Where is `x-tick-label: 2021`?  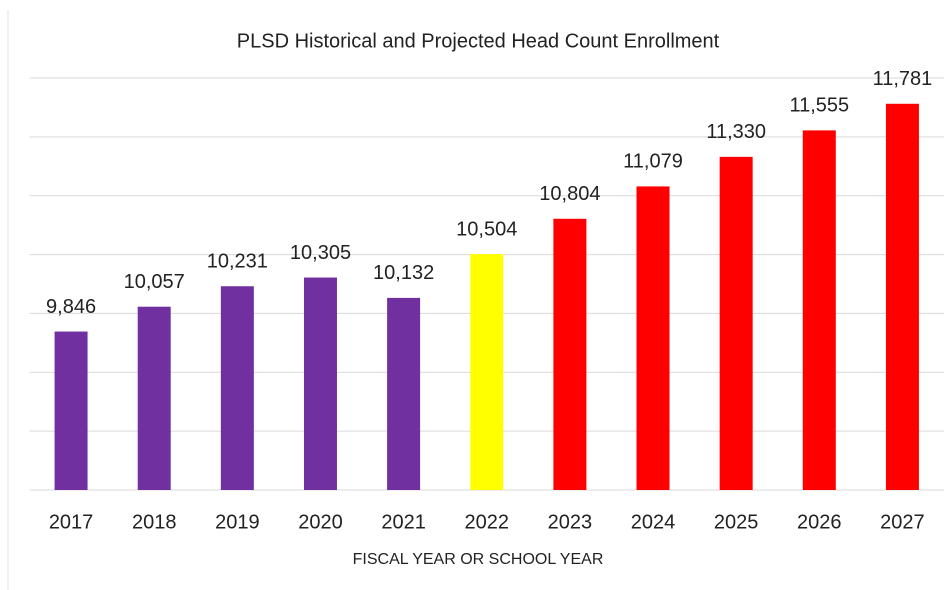
x-tick-label: 2021 is located at coordinates (403, 522).